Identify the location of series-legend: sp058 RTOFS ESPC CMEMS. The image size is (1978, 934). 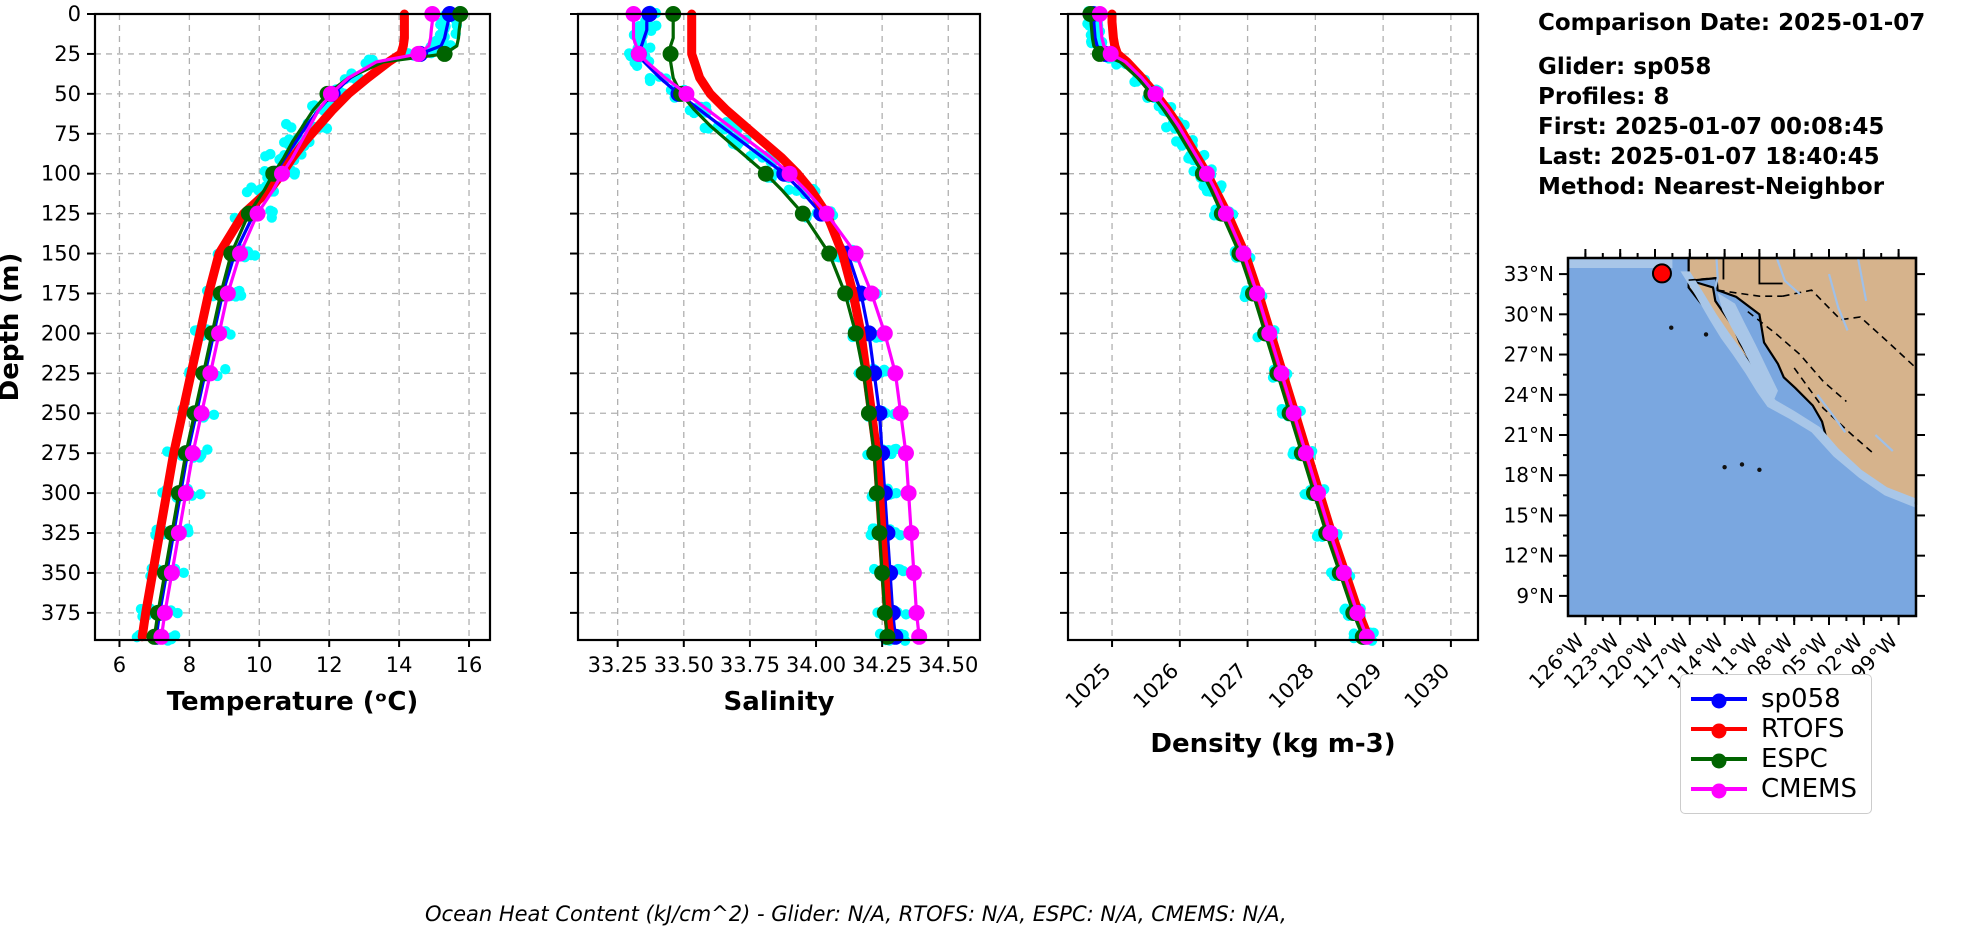
(1776, 744).